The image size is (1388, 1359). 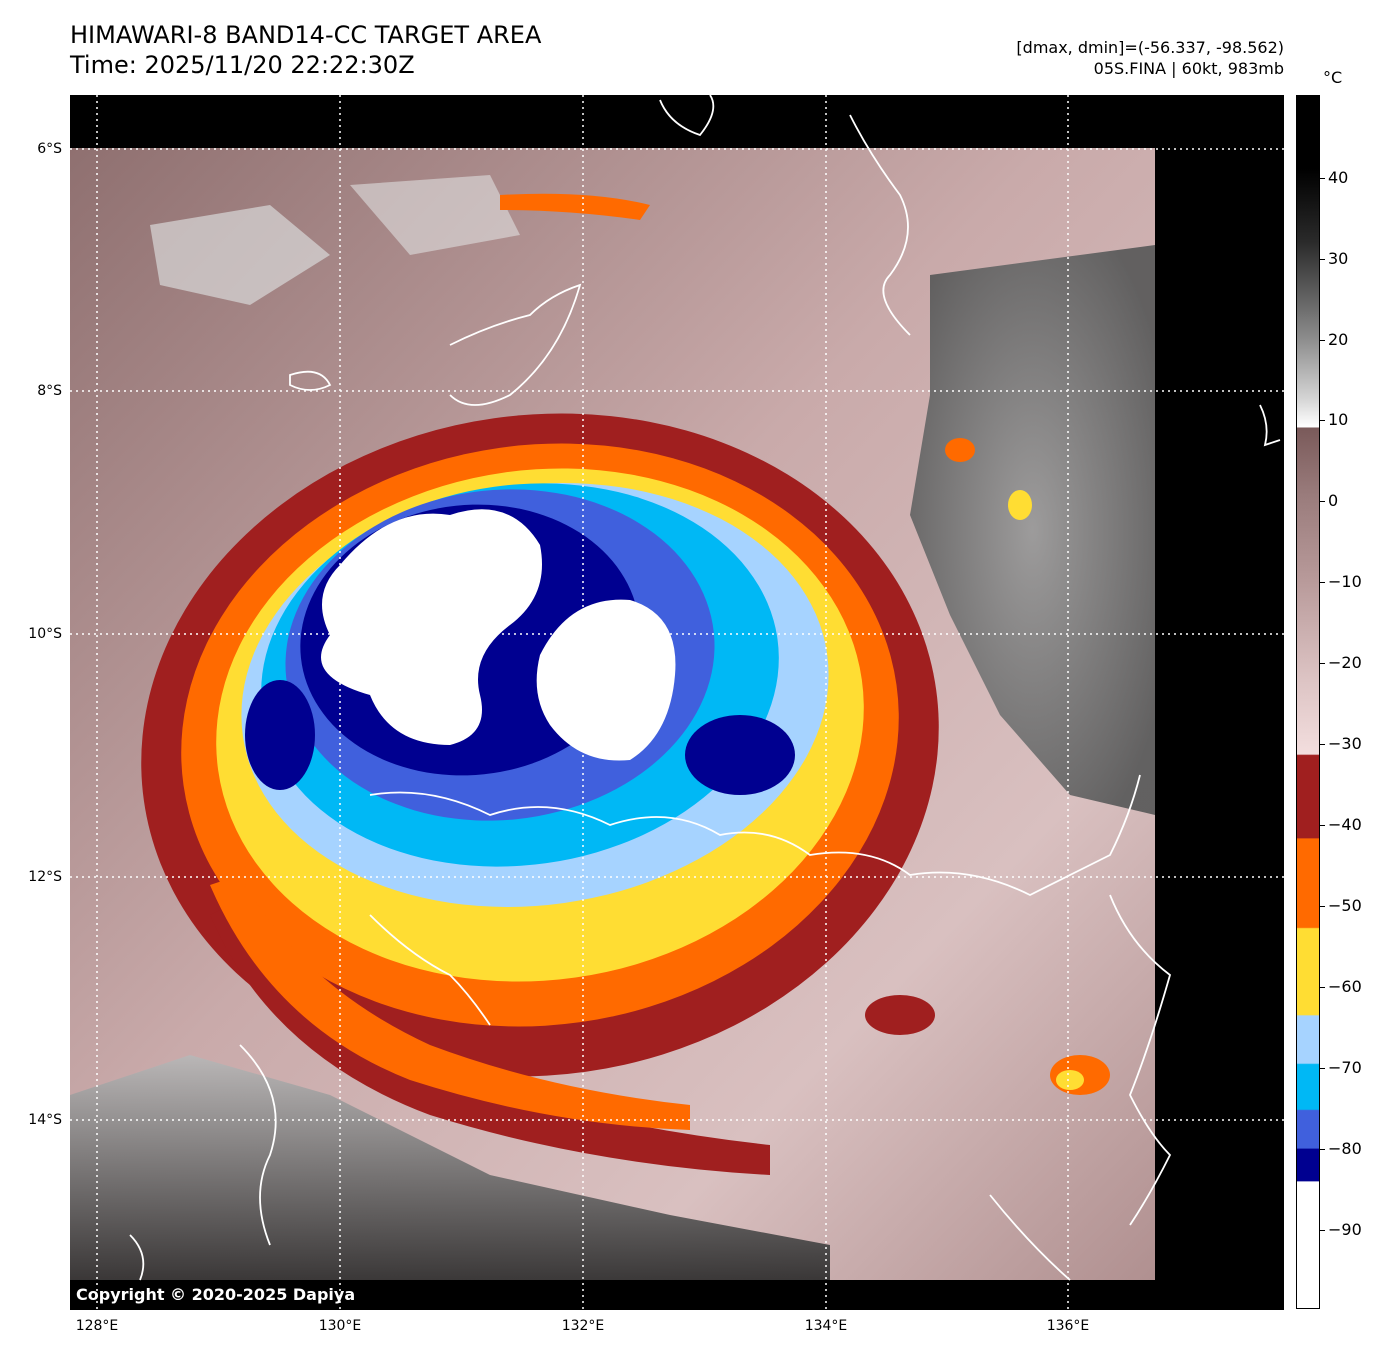 I want to click on colorbar-label-minus90: −90, so click(x=1345, y=1229).